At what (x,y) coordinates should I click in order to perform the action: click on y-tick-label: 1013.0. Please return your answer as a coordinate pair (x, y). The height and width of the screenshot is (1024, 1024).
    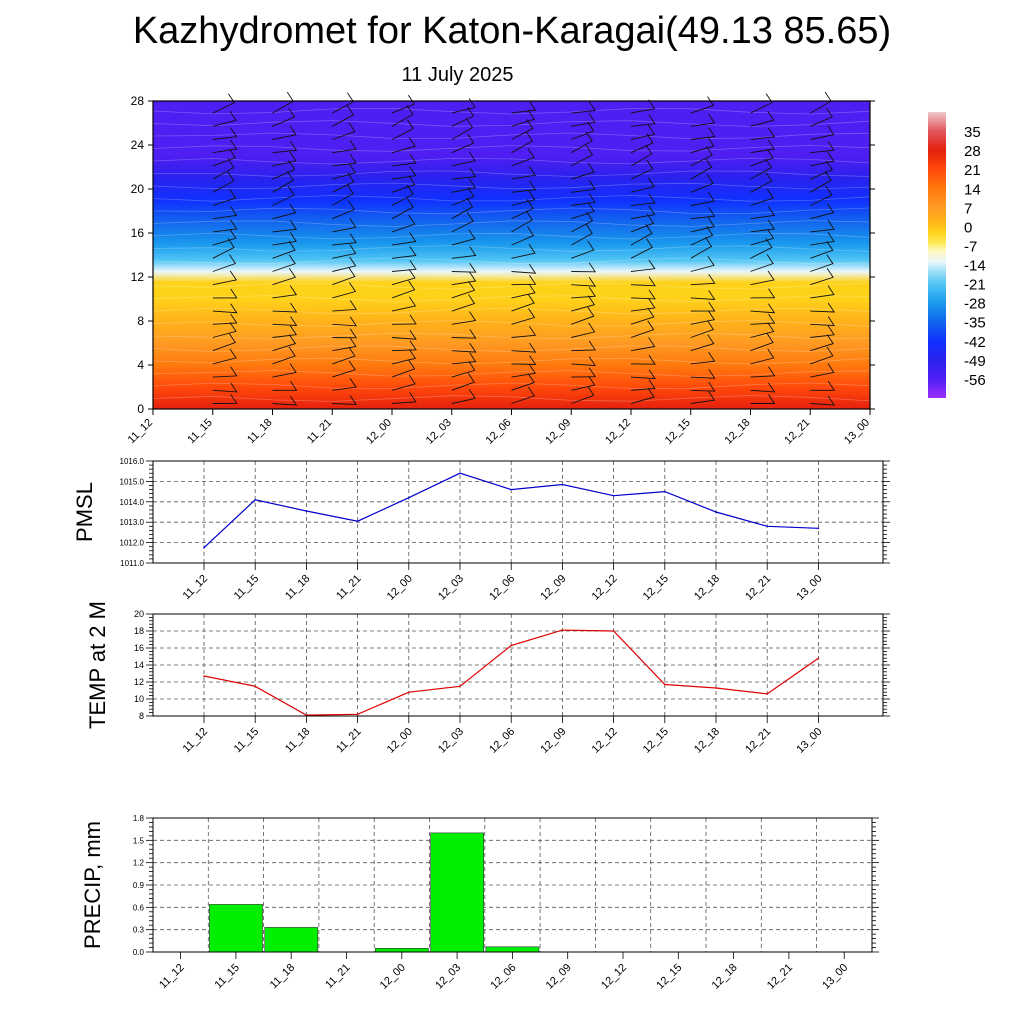
    Looking at the image, I should click on (132, 522).